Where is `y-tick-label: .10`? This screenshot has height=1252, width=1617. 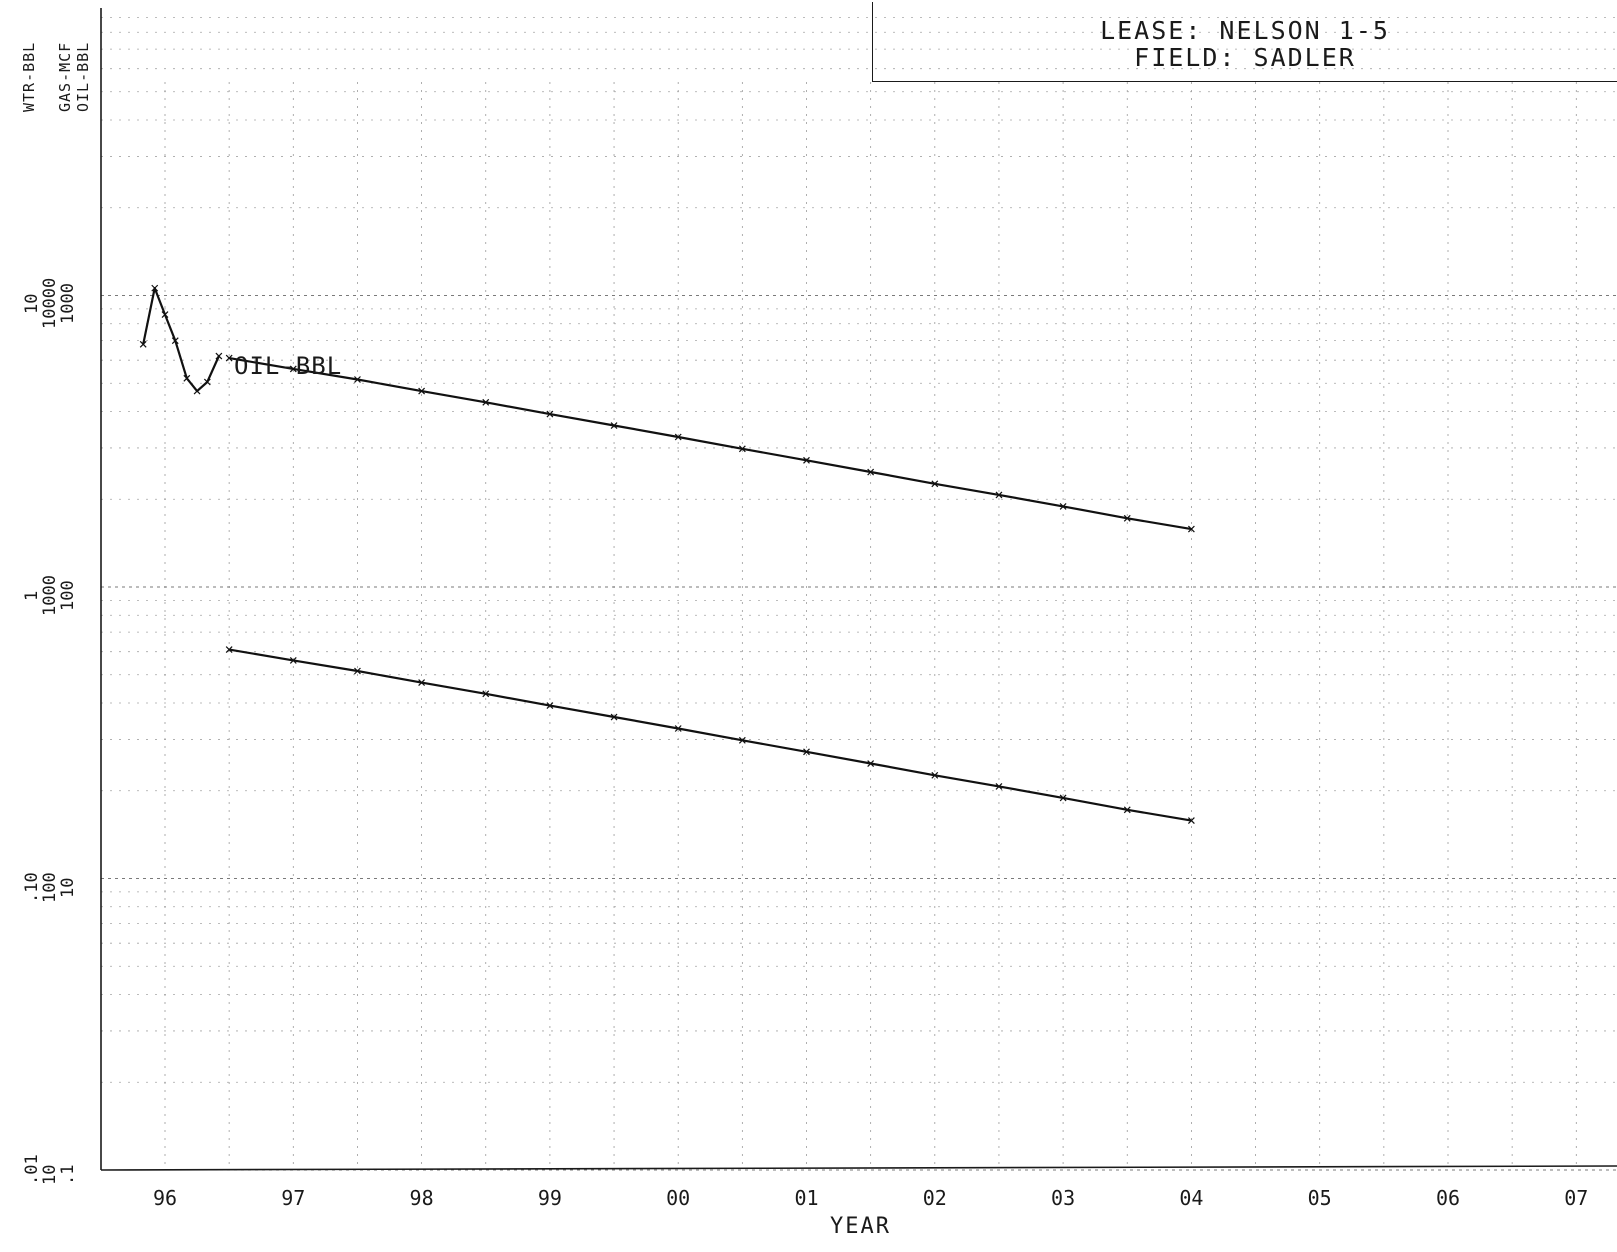 y-tick-label: .10 is located at coordinates (32, 887).